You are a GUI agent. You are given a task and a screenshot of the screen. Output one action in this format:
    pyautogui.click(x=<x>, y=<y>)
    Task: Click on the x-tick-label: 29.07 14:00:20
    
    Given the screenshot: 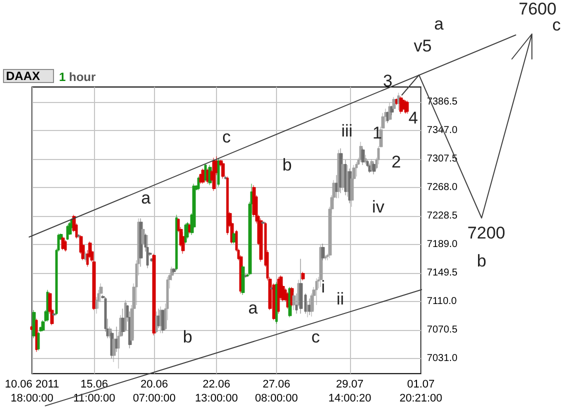 What is the action you would take?
    pyautogui.click(x=350, y=391)
    